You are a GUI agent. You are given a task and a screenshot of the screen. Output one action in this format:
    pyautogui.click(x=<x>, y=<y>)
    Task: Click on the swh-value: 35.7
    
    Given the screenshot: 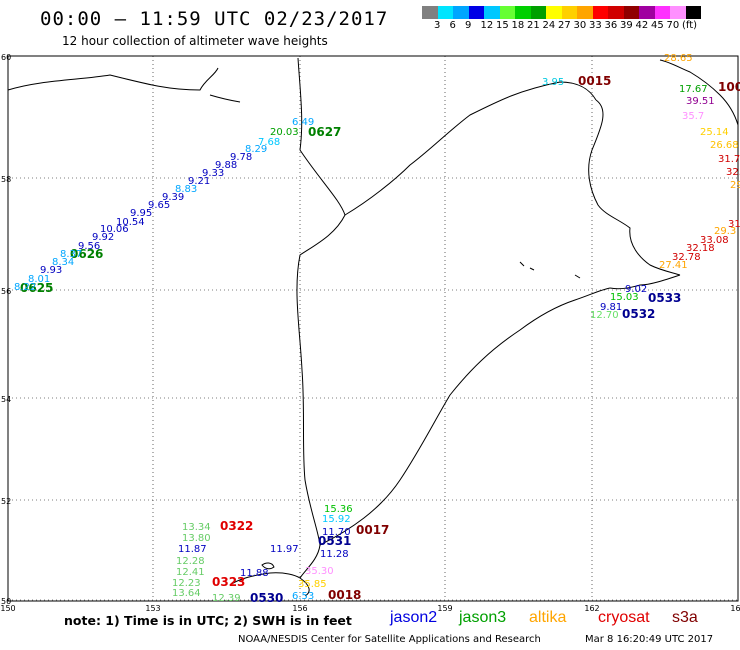 What is the action you would take?
    pyautogui.click(x=693, y=116)
    